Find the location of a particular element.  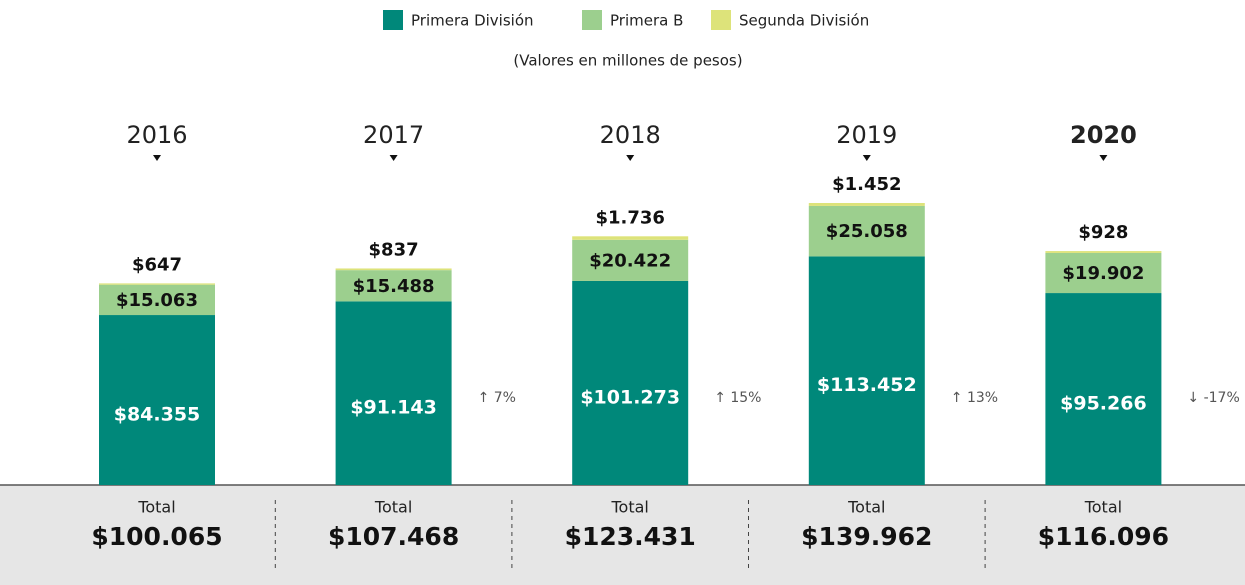

total-value: $100.065 is located at coordinates (156, 536).